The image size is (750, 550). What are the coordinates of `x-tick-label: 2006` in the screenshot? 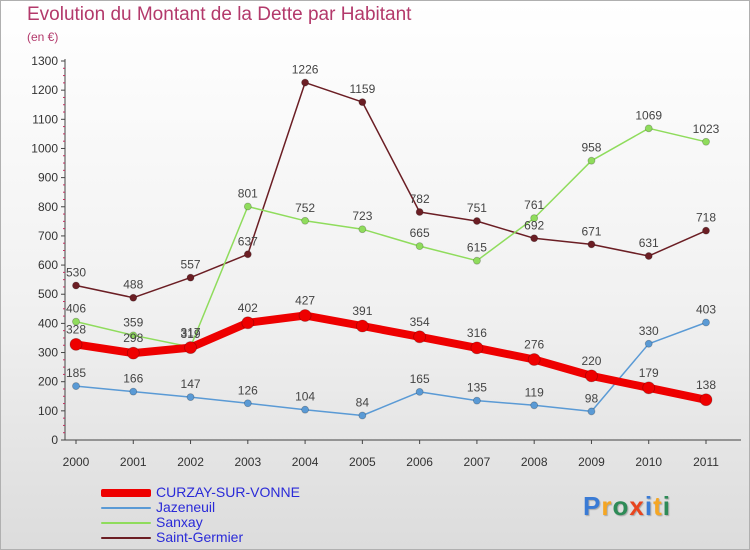 It's located at (419, 462).